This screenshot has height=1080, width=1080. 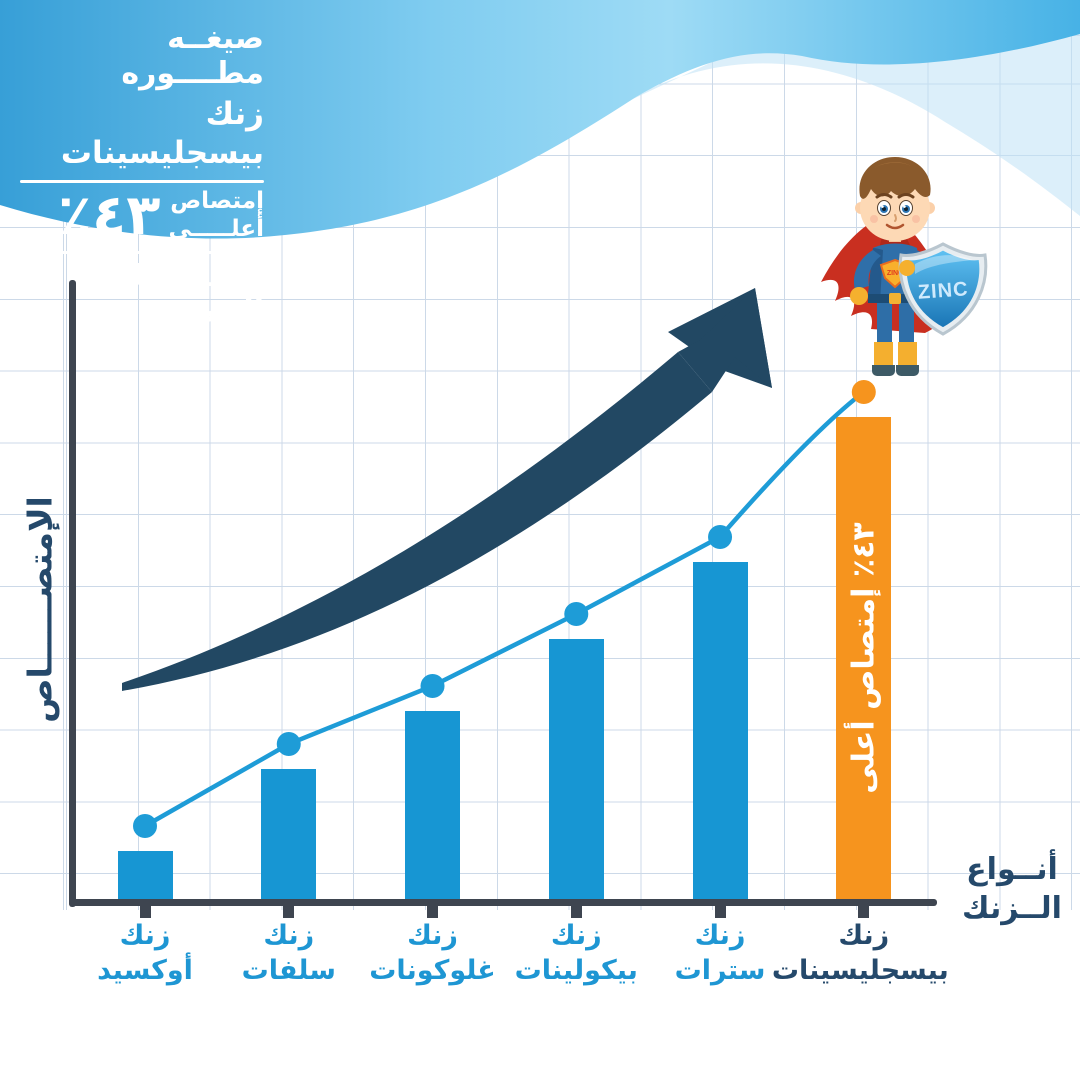 I want to click on highlight-bar-label: ٤٣٪ إمتصاص أعلى, so click(x=864, y=658).